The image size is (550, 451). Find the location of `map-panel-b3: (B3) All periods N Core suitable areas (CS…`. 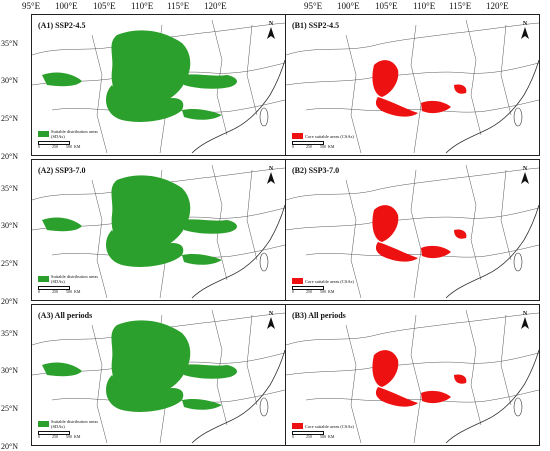

map-panel-b3: (B3) All periods N Core suitable areas (CS… is located at coordinates (412, 375).